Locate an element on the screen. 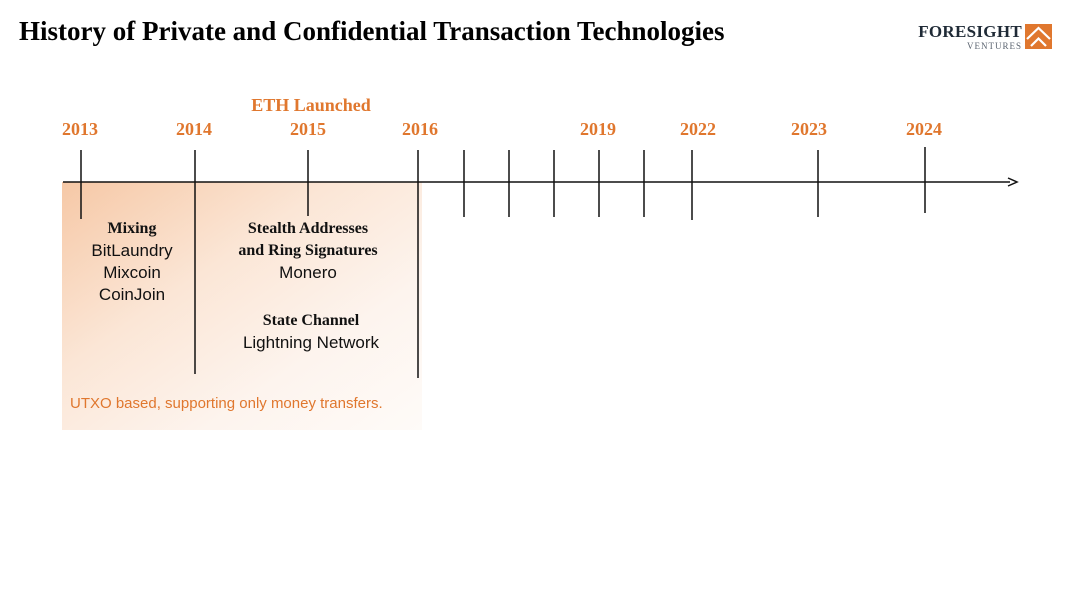 Image resolution: width=1080 pixels, height=608 pixels. foresight-ventures-logo: FORESIGHT VENTURES is located at coordinates (986, 37).